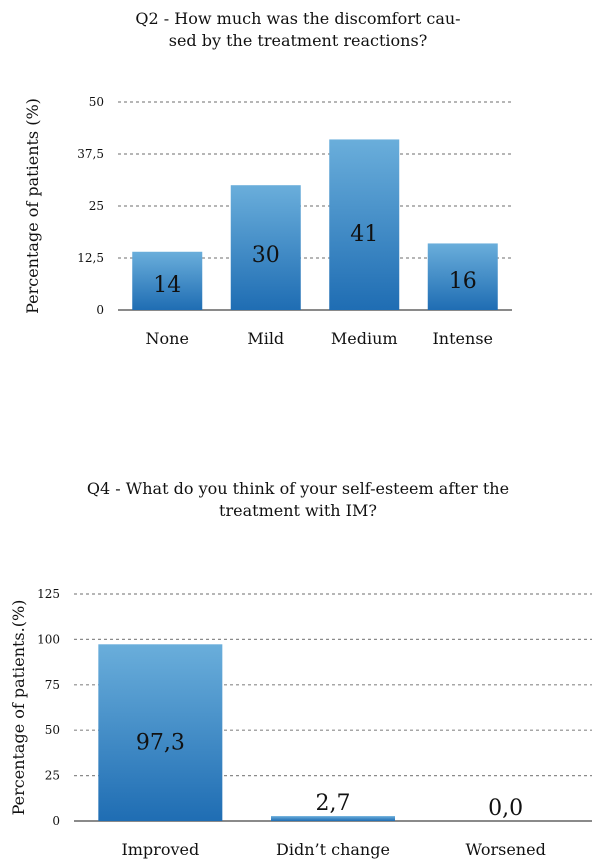 The width and height of the screenshot is (596, 861). Describe the element at coordinates (90, 258) in the screenshot. I see `y-tick-label: 12,5` at that location.